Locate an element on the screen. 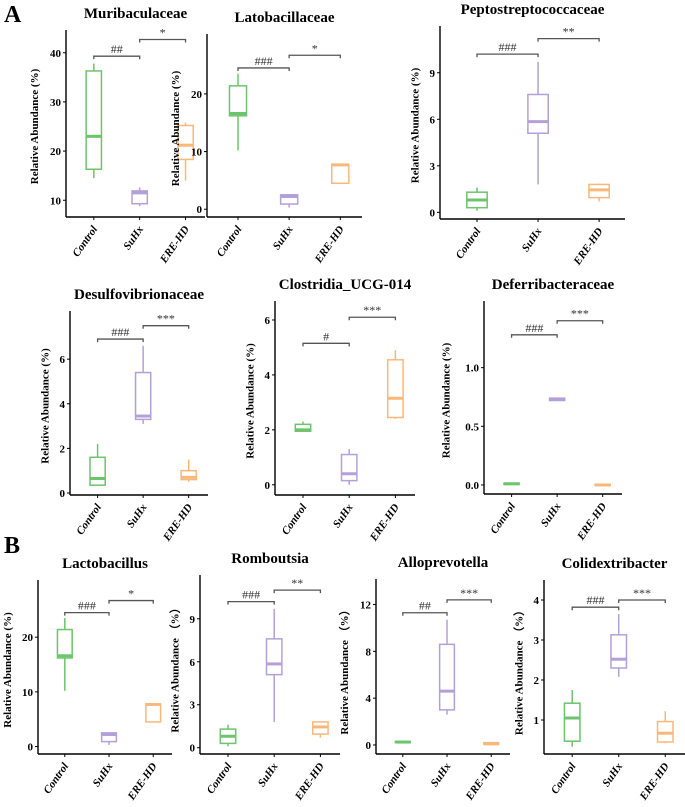 This screenshot has height=807, width=685. y-tick-label: 1.0 is located at coordinates (472, 369).